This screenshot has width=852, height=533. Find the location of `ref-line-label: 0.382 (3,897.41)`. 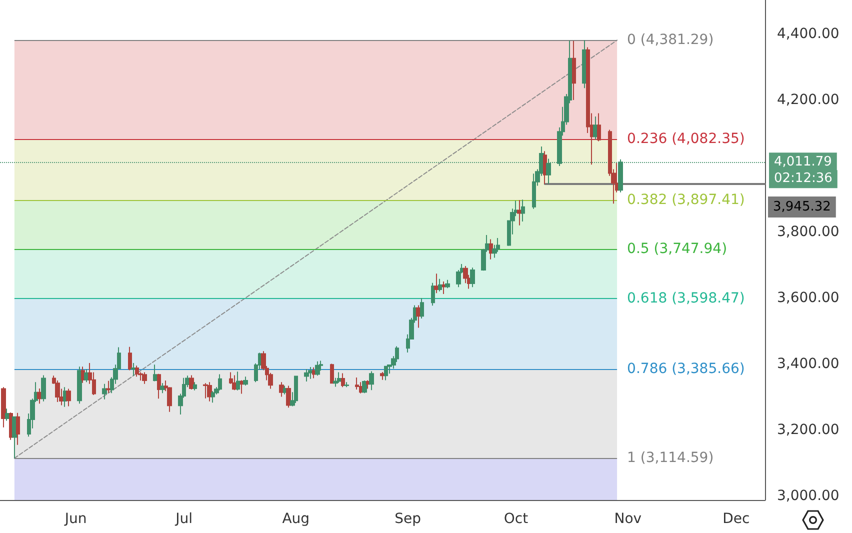

ref-line-label: 0.382 (3,897.41) is located at coordinates (686, 200).